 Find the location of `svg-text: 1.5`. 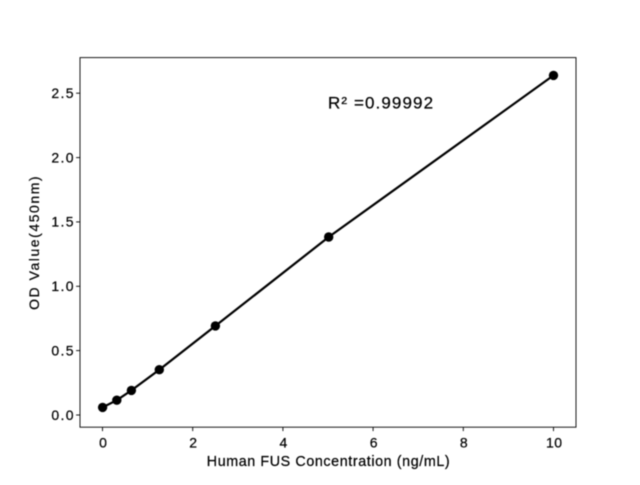

svg-text: 1.5 is located at coordinates (63, 222).